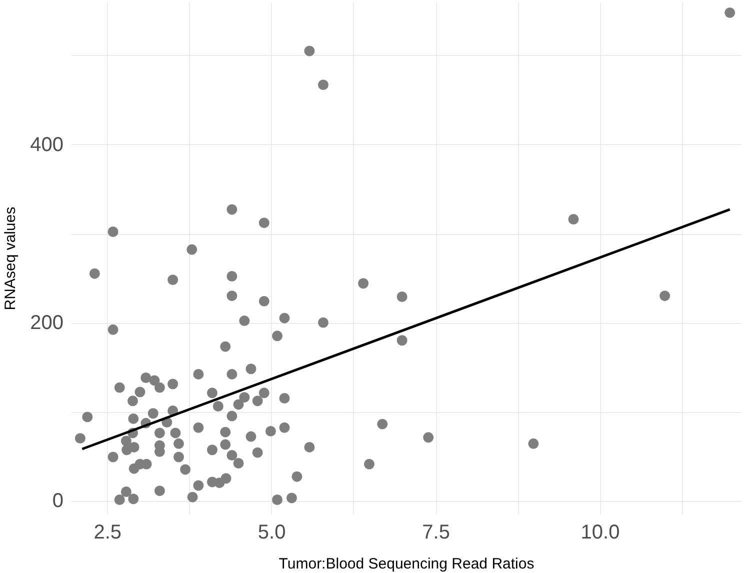 The height and width of the screenshot is (573, 745). What do you see at coordinates (436, 533) in the screenshot?
I see `x-tick-label: 7.5` at bounding box center [436, 533].